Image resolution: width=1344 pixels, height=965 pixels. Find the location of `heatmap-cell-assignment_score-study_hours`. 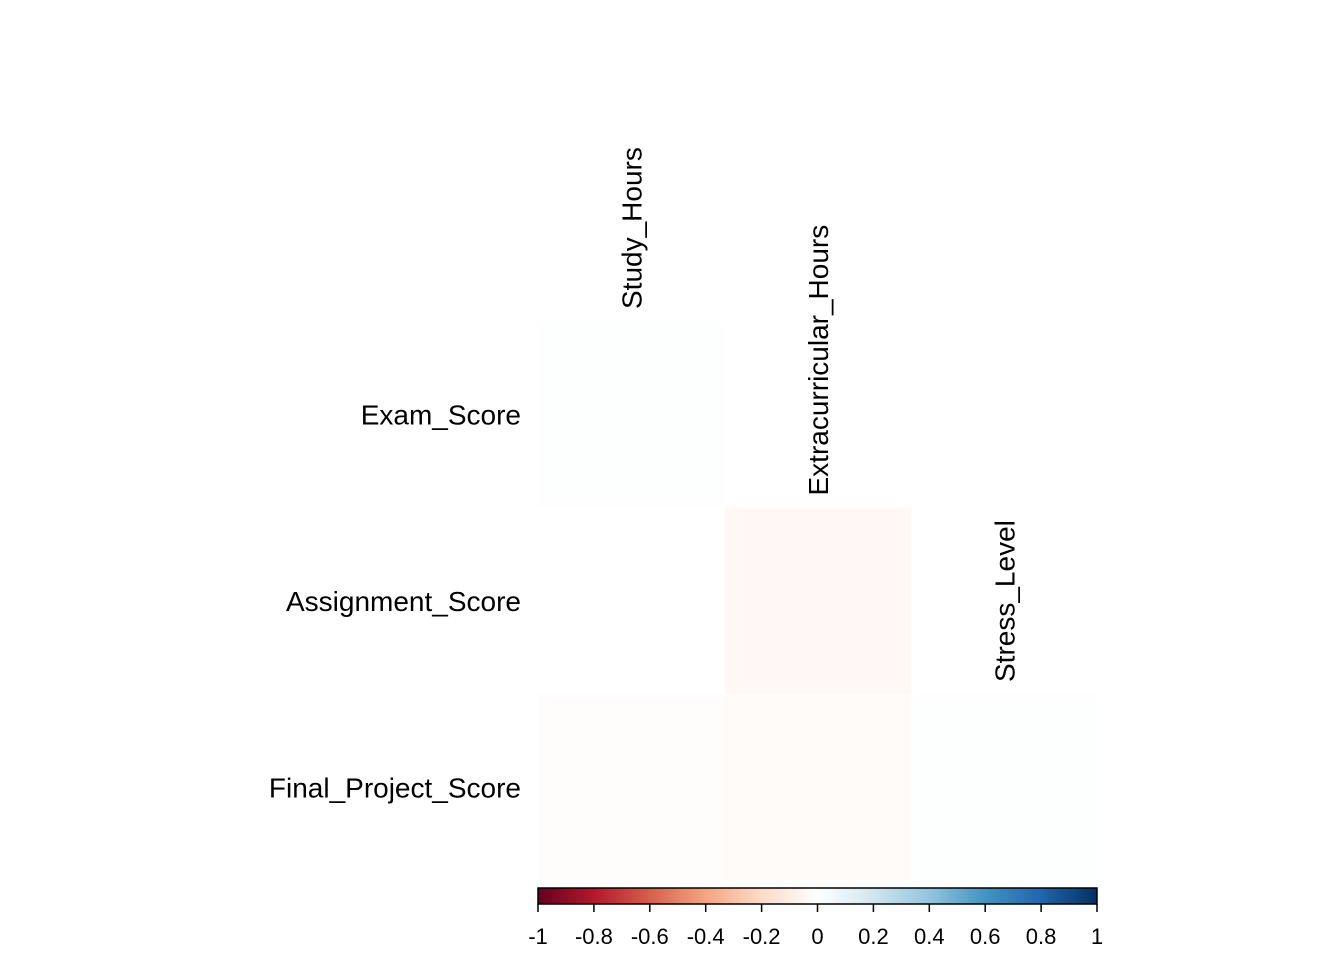

heatmap-cell-assignment_score-study_hours is located at coordinates (631, 601).